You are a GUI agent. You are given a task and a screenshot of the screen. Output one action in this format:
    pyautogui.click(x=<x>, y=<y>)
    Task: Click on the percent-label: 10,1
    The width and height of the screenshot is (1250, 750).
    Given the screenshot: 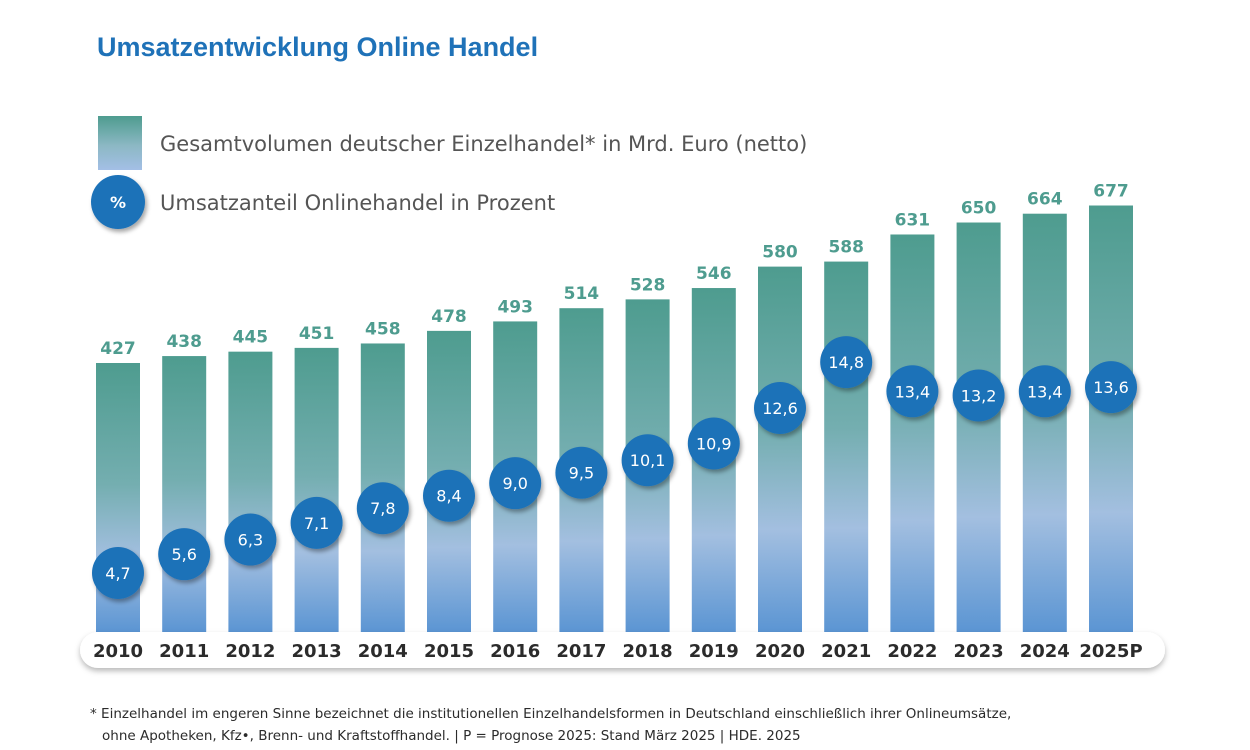 What is the action you would take?
    pyautogui.click(x=648, y=460)
    